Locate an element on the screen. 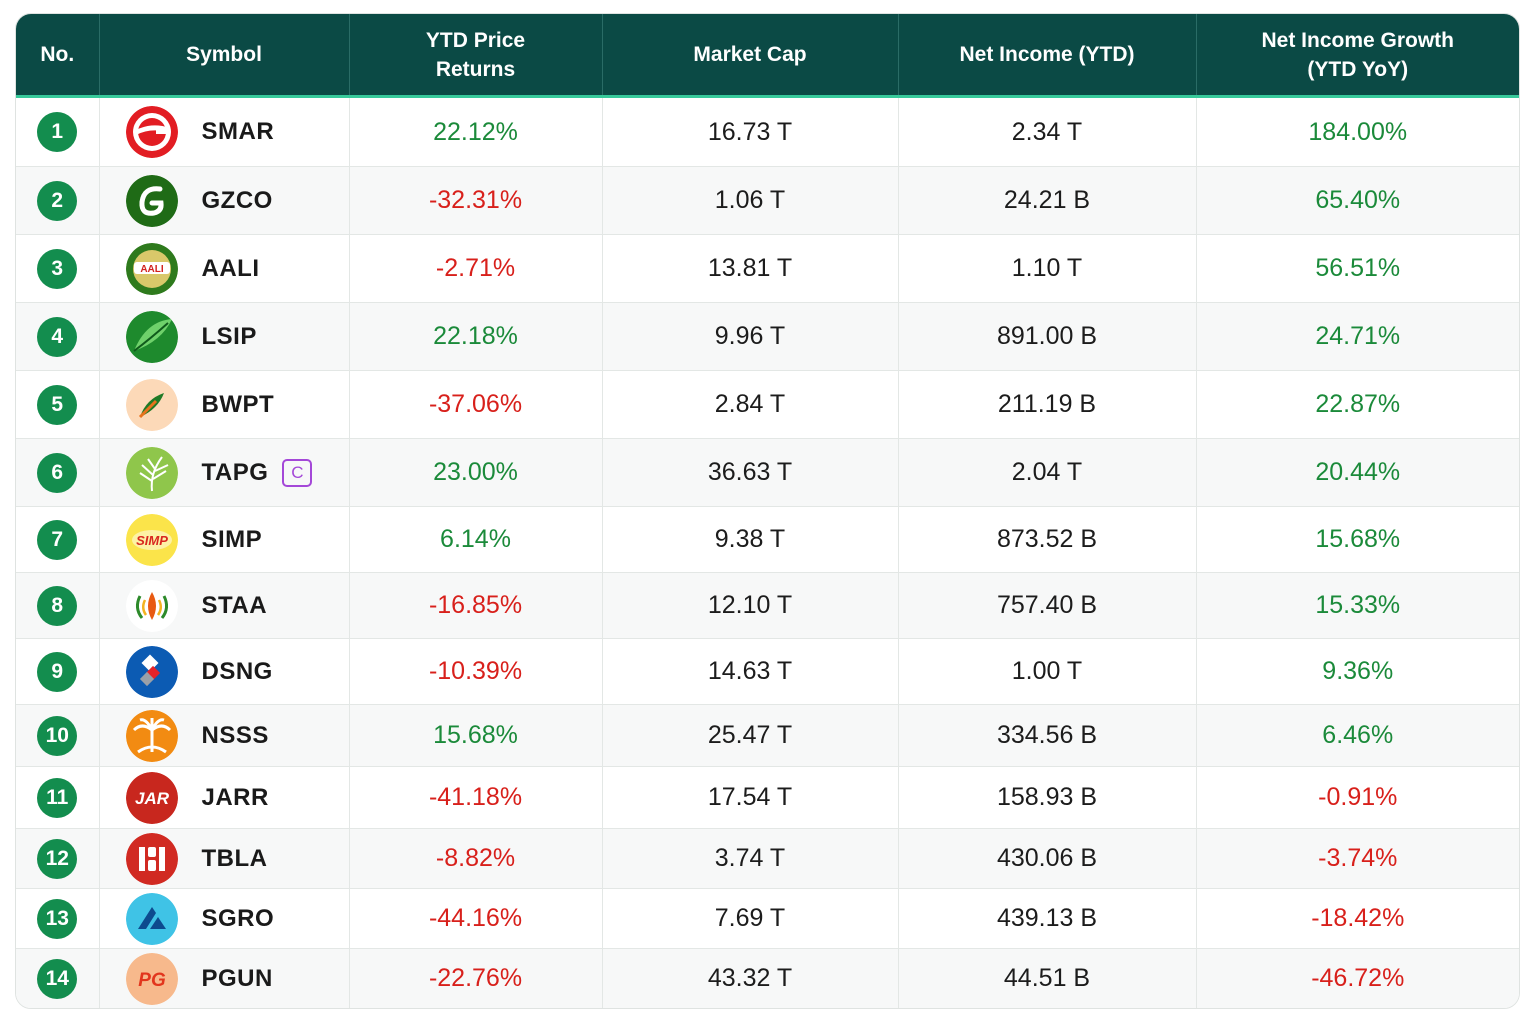  net-income-cell: 211.19 B is located at coordinates (1047, 404).